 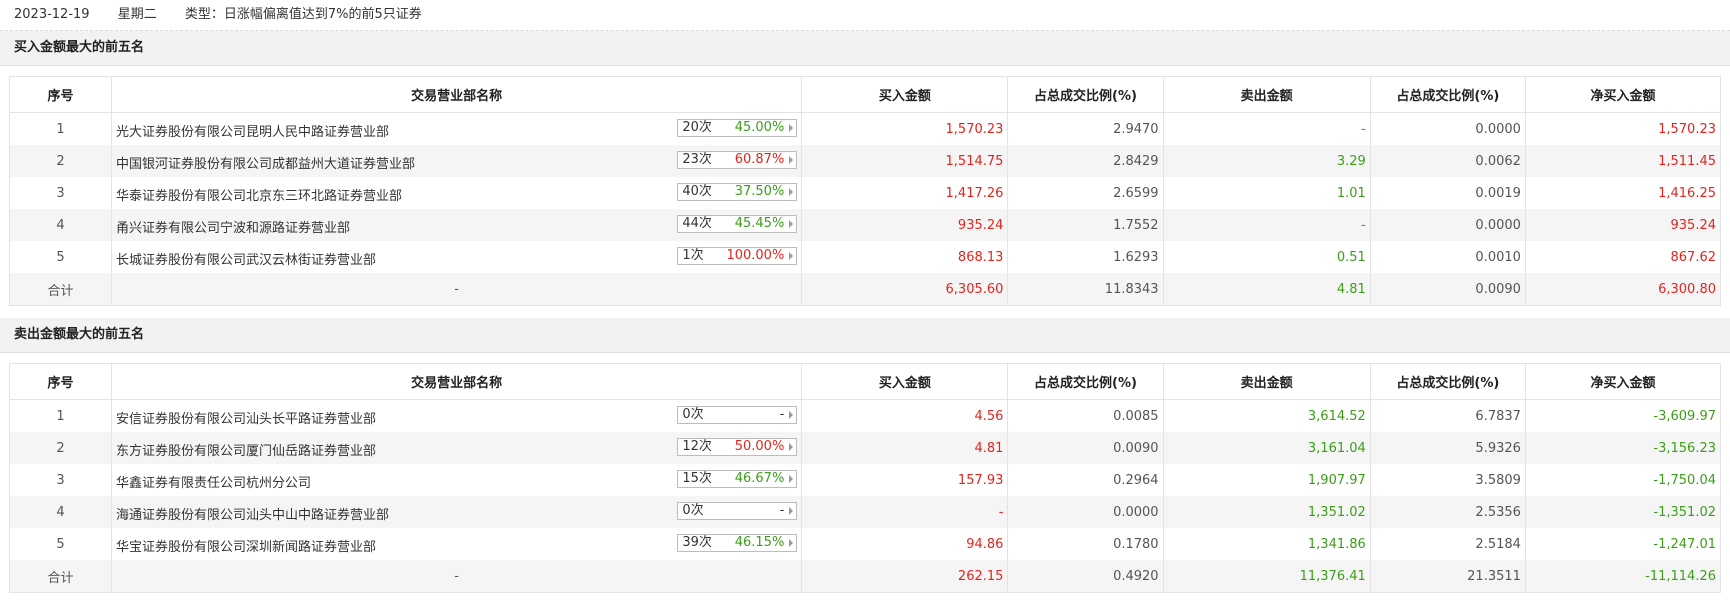 What do you see at coordinates (245, 260) in the screenshot?
I see `branch-name-link: 长城证券股份有限公司武汉云林街证券营业部` at bounding box center [245, 260].